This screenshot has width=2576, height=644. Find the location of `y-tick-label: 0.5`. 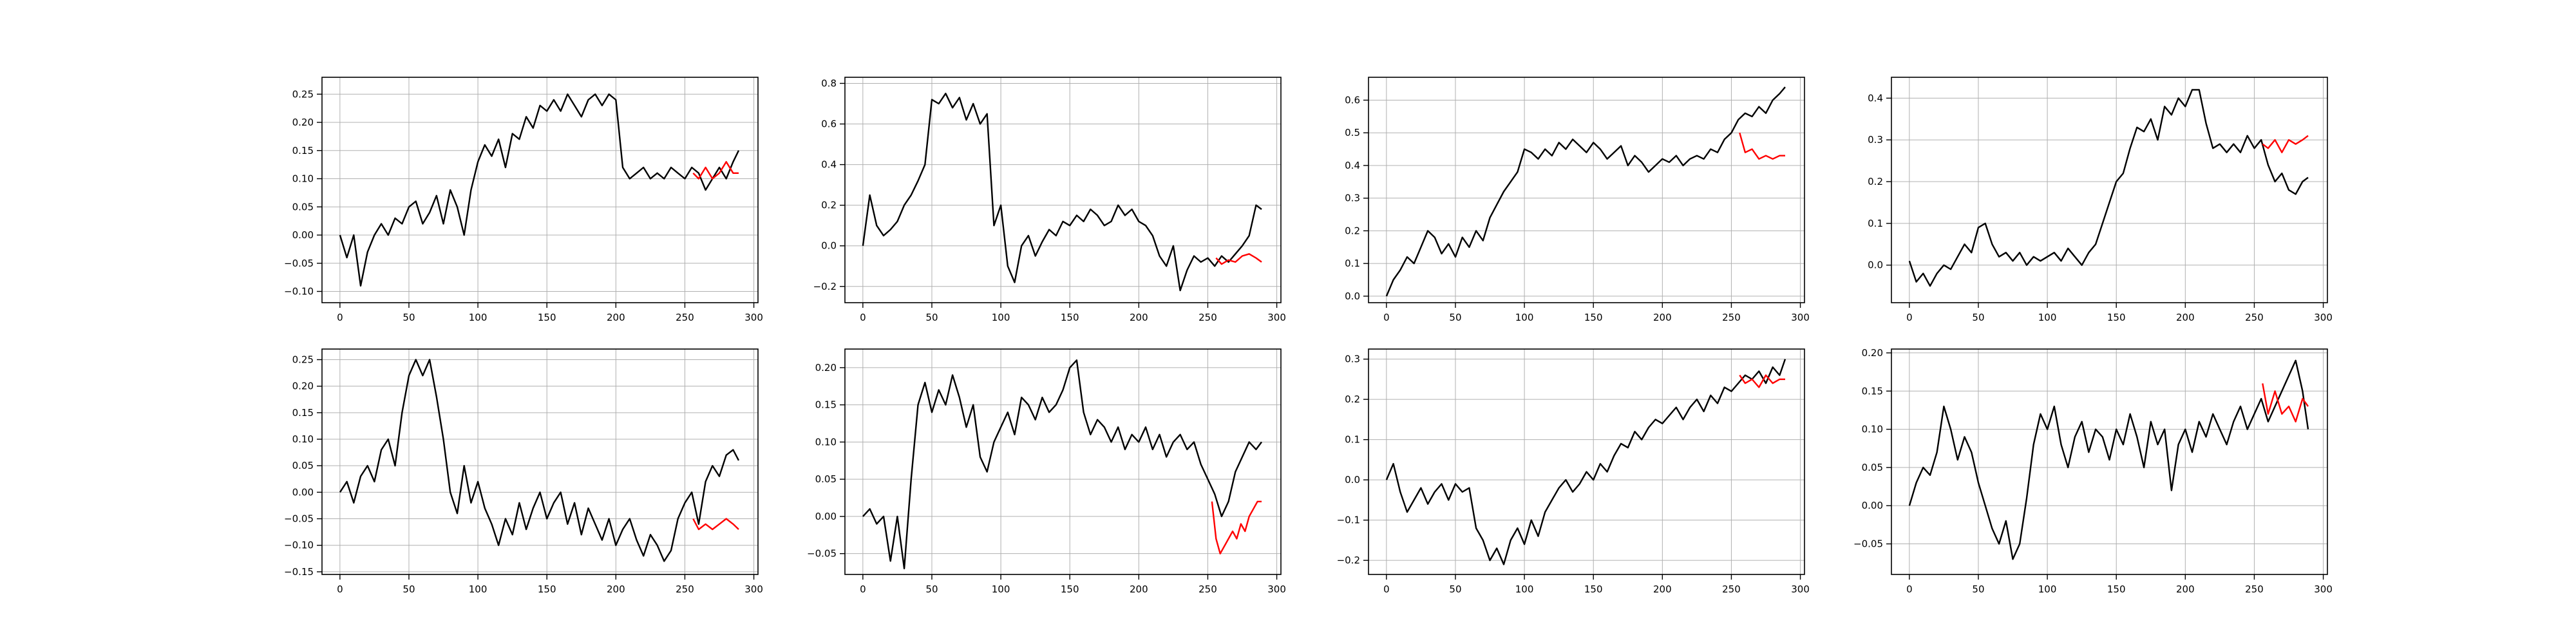

y-tick-label: 0.5 is located at coordinates (1352, 132).